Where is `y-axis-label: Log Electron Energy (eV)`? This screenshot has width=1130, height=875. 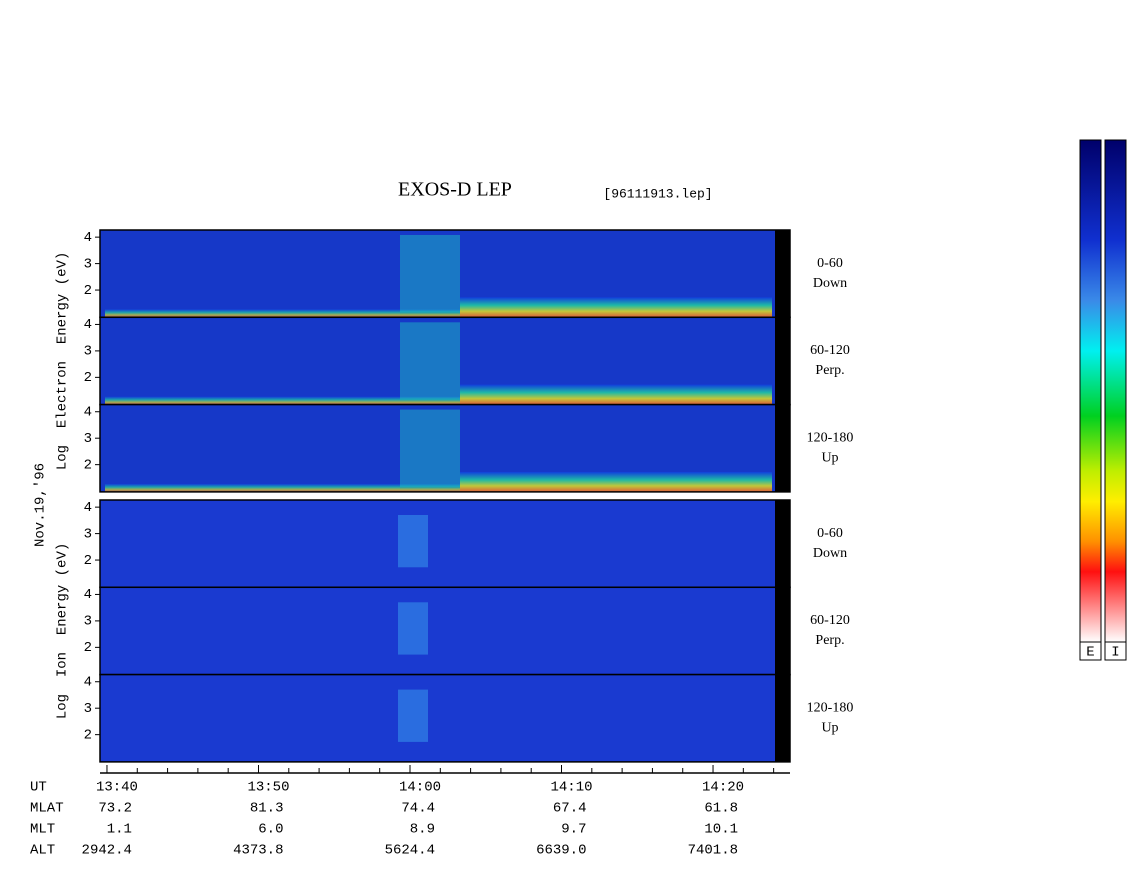
y-axis-label: Log Electron Energy (eV) is located at coordinates (63, 361).